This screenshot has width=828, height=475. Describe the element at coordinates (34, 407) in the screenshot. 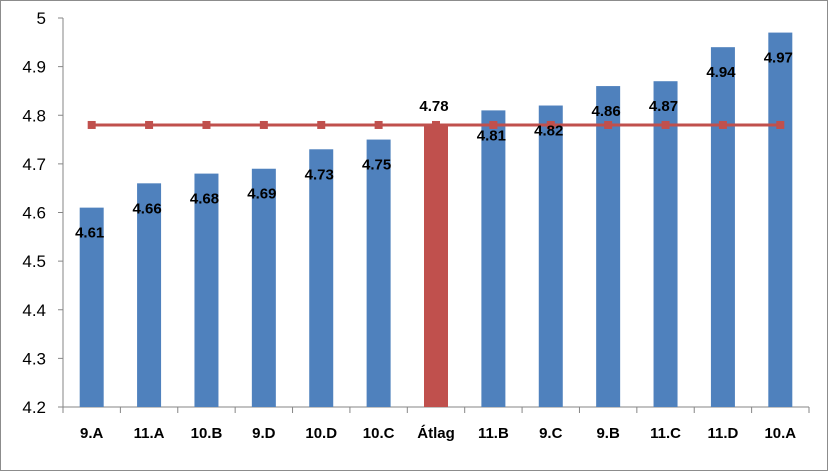

I see `y-tick-label: 4.2` at that location.